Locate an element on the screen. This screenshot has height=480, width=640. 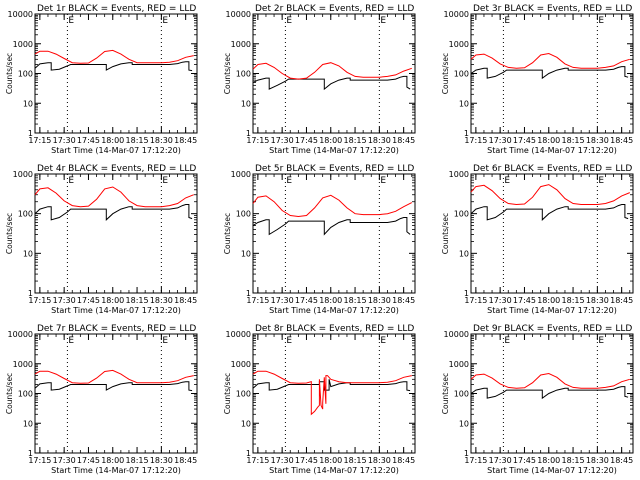
chart-title: Det 5r BLACK = Events, RED = LLD is located at coordinates (334, 169).